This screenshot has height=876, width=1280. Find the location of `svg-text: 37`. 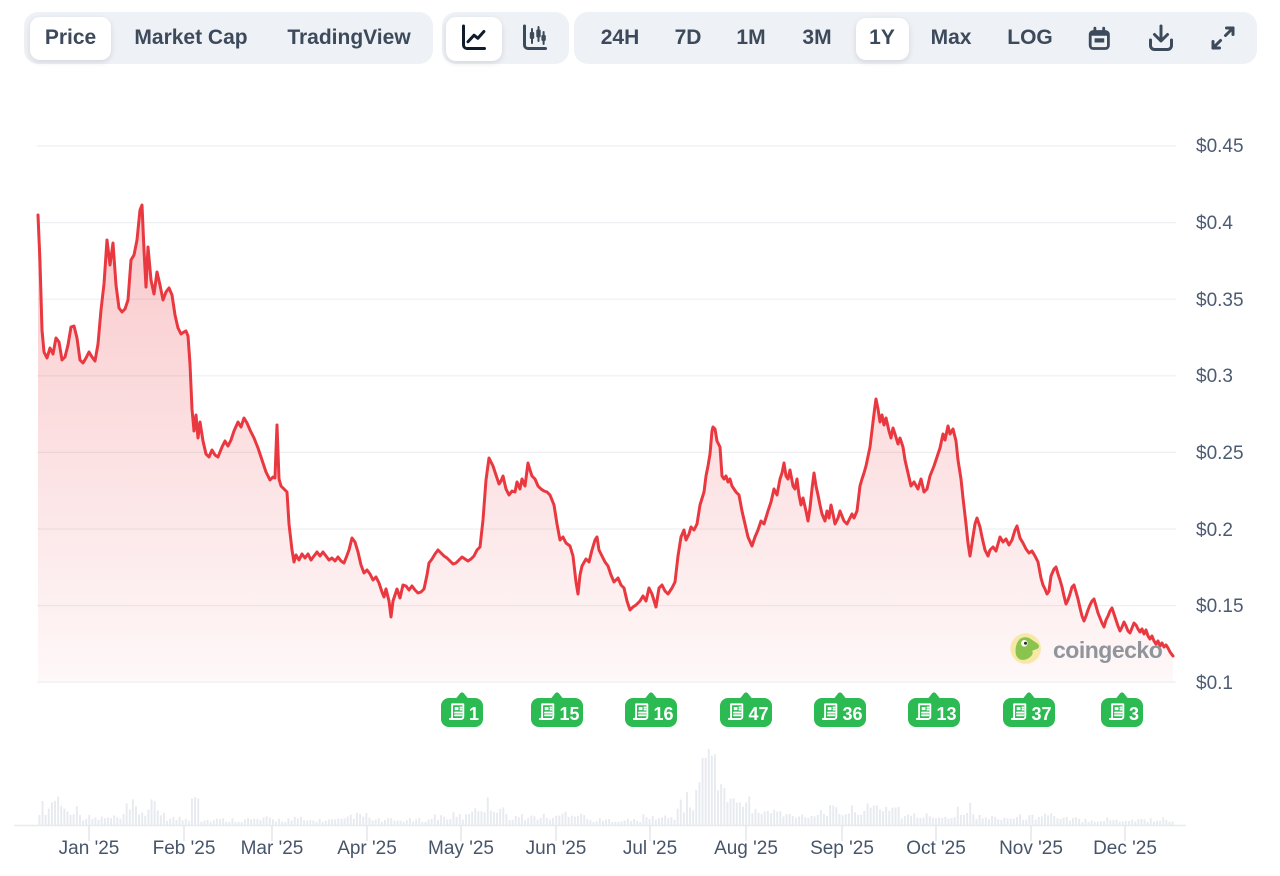

svg-text: 37 is located at coordinates (1042, 714).